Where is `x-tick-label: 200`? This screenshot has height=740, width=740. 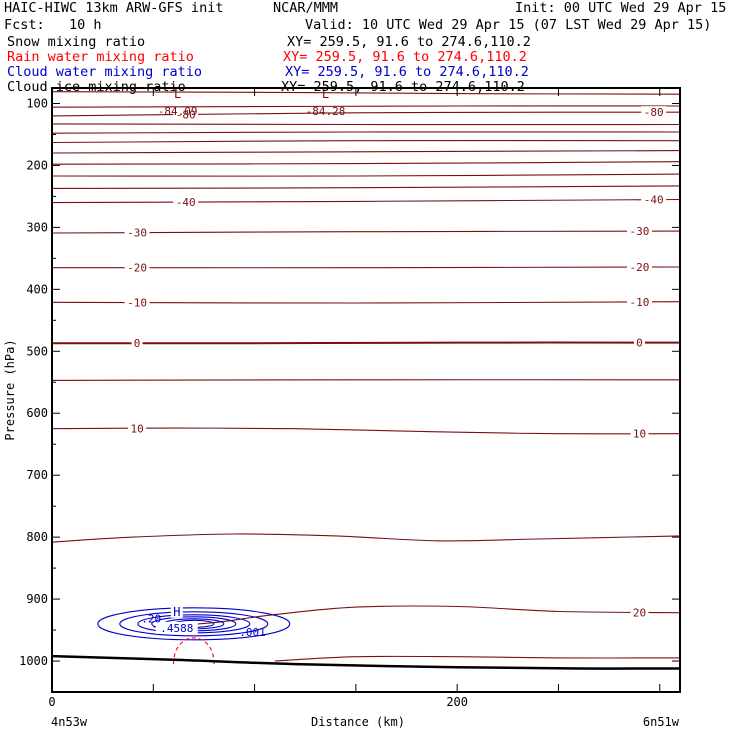
x-tick-label: 200 is located at coordinates (457, 702).